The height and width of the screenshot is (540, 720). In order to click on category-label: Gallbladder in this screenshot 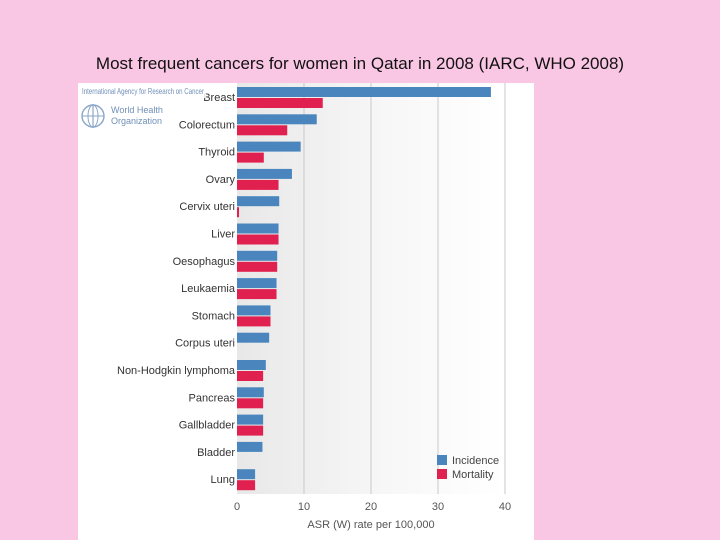, I will do `click(207, 426)`.